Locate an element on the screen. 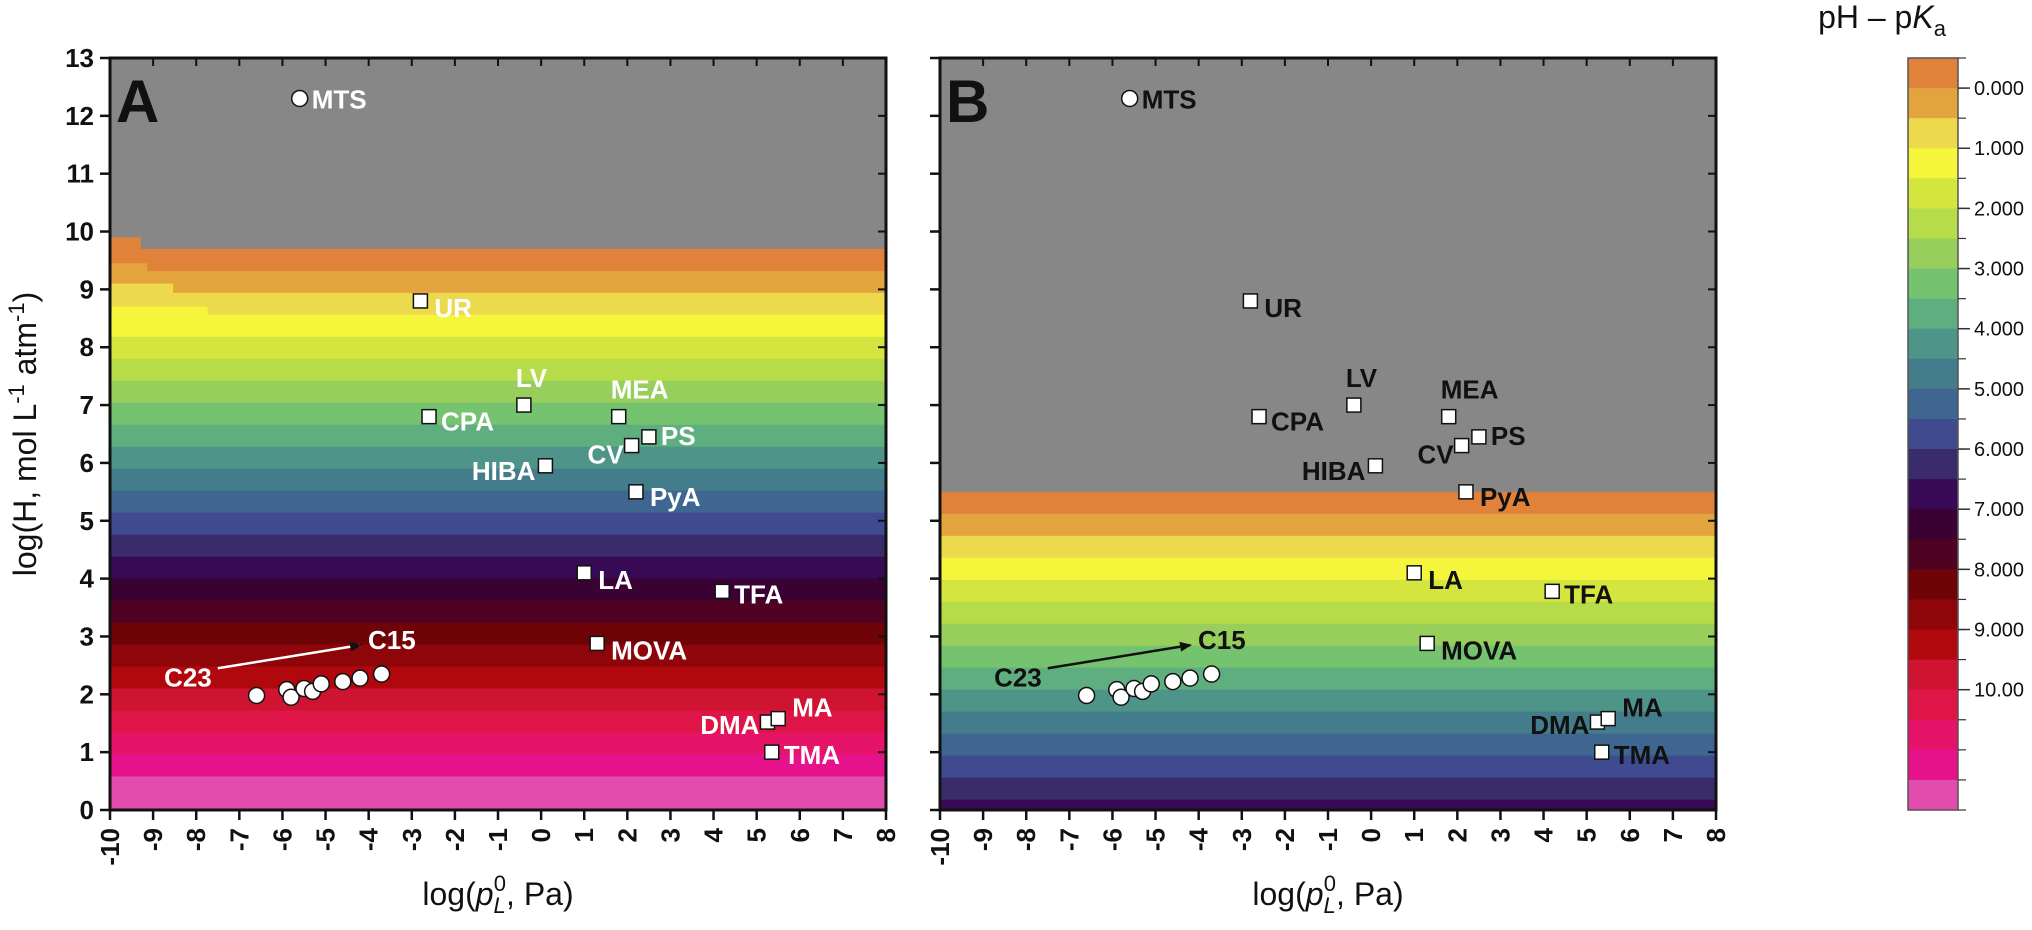 The image size is (2032, 930). x-tick-label: 5 is located at coordinates (1587, 835).